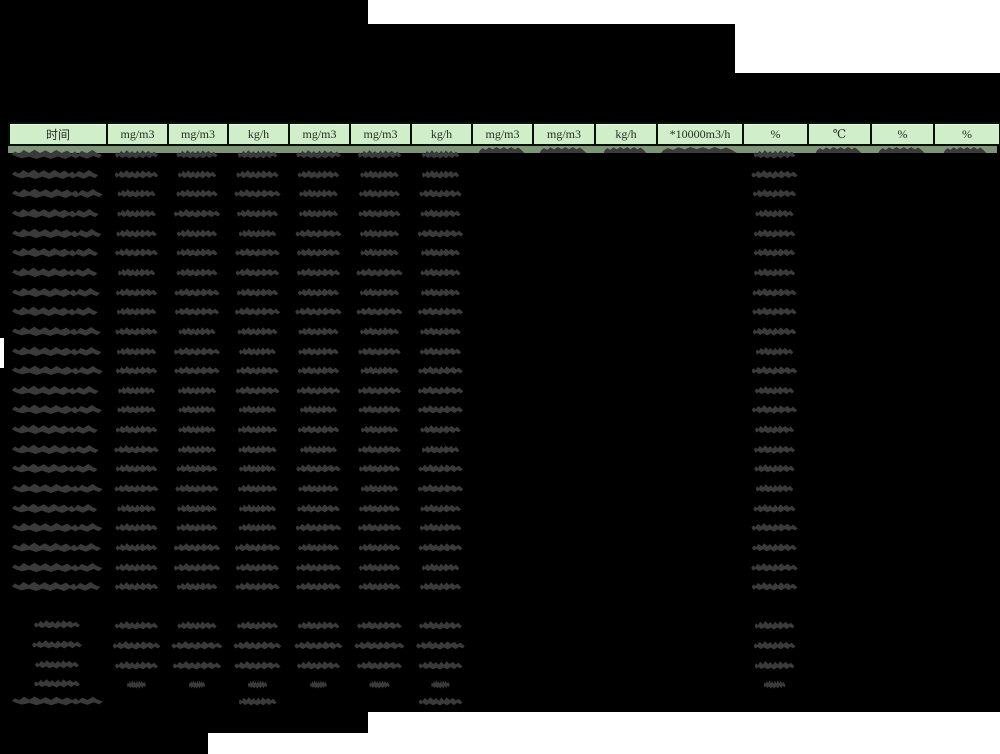 The width and height of the screenshot is (1000, 754). What do you see at coordinates (59, 134) in the screenshot?
I see `header-cell-0: 时间` at bounding box center [59, 134].